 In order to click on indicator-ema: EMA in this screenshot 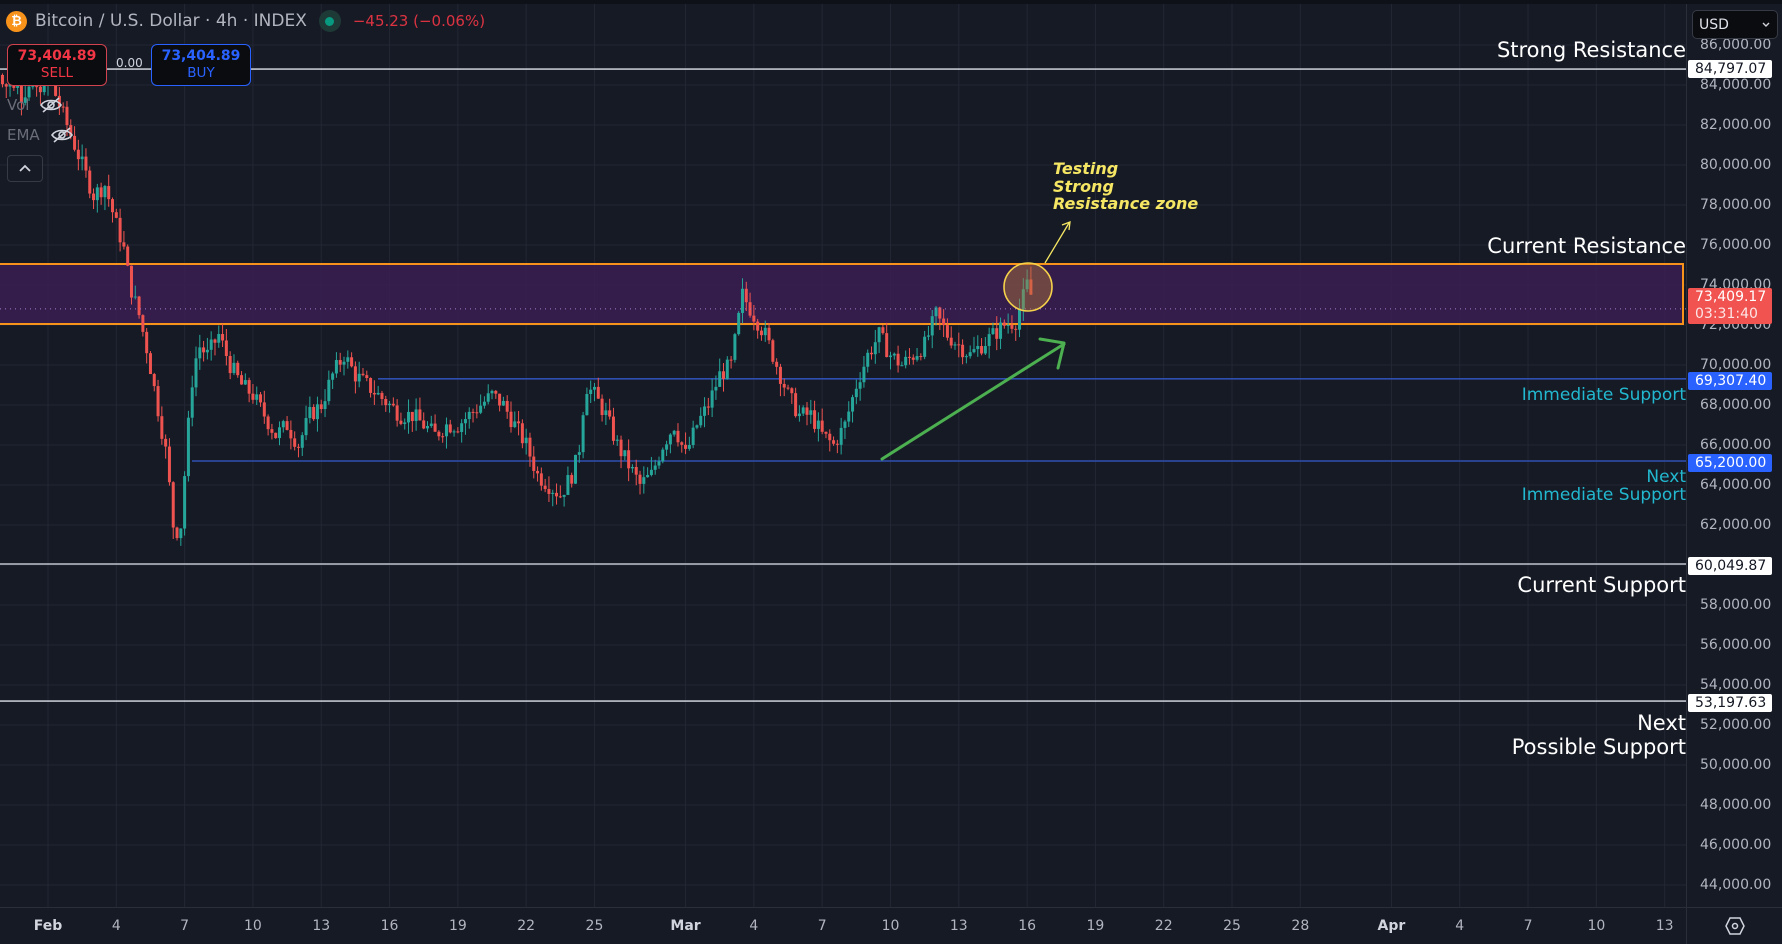, I will do `click(40, 135)`.